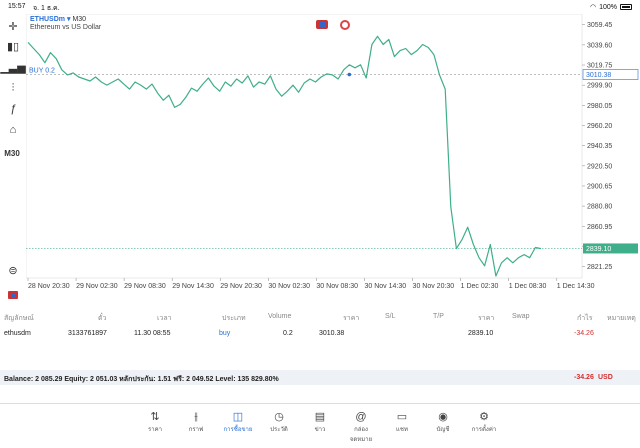  I want to click on tab-label: แชท, so click(402, 430).